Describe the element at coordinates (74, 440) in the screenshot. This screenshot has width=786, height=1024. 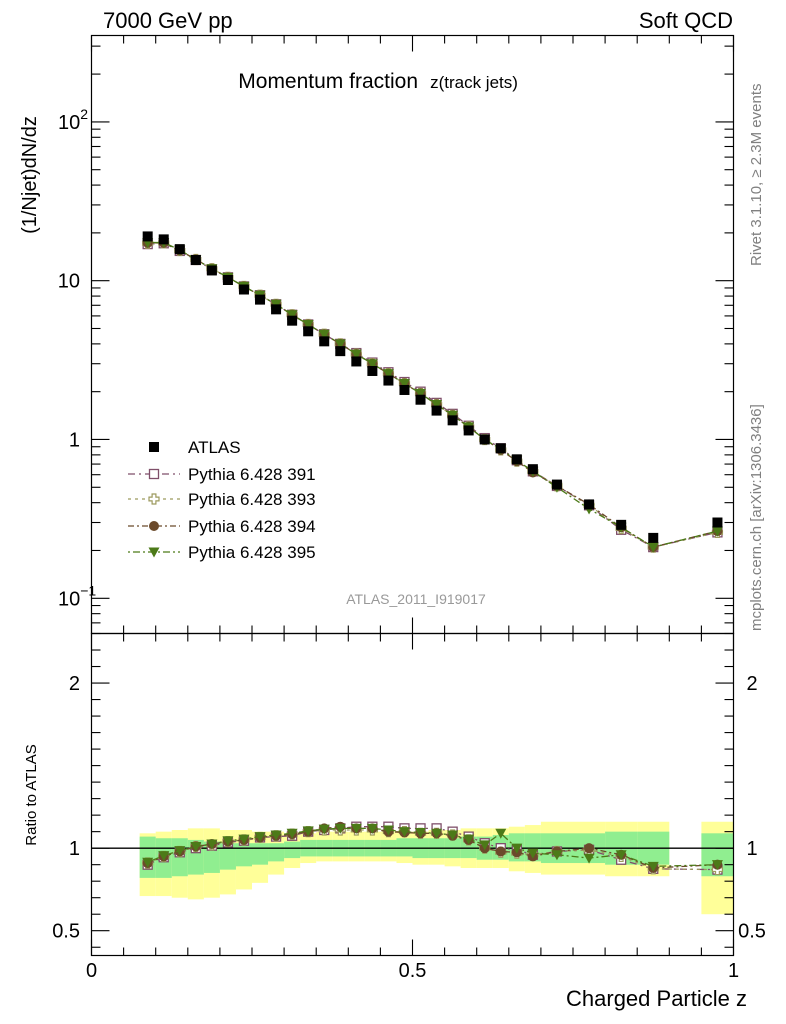
I see `y-tick-label: 1` at that location.